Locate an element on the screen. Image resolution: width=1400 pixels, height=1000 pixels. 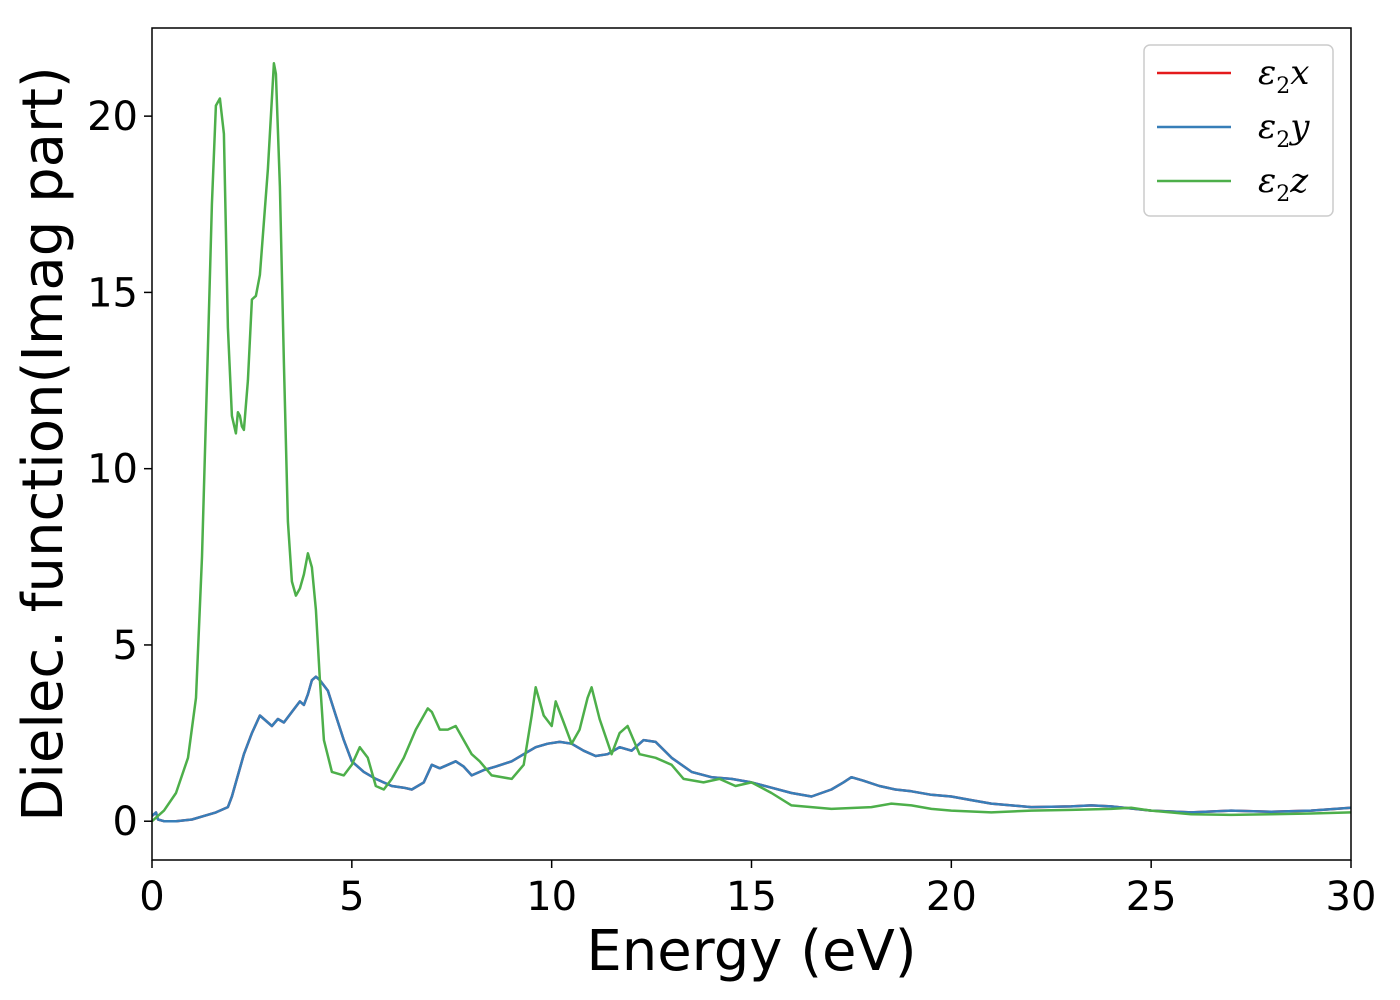
y-tick-label: 15 is located at coordinates (112, 293).